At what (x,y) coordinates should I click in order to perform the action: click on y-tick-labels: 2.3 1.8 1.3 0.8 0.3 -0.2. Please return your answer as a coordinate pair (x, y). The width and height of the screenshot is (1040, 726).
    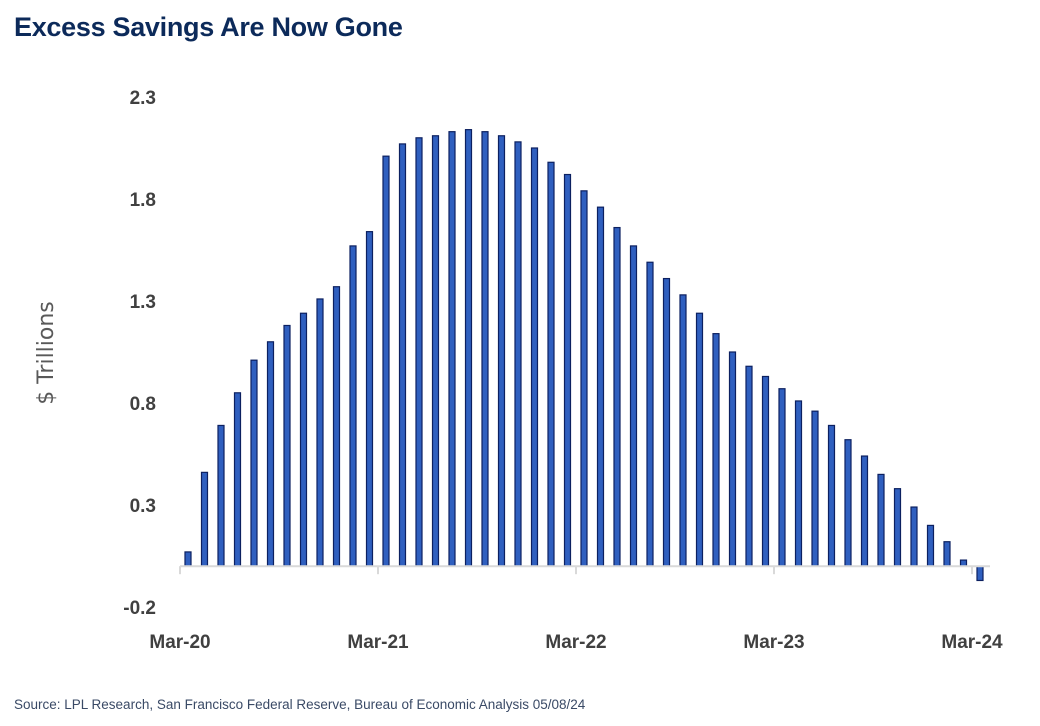
    Looking at the image, I should click on (139, 353).